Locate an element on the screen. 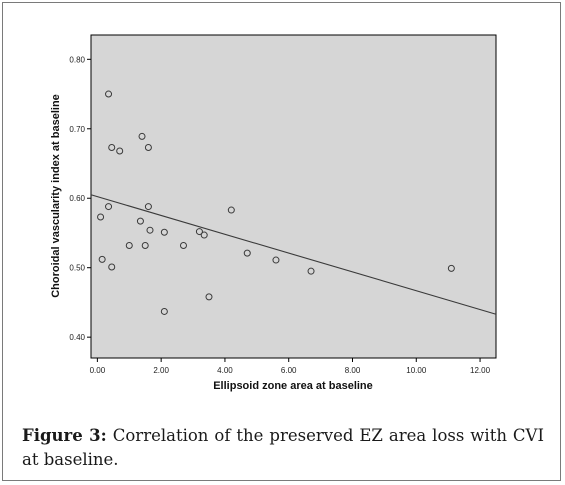 The image size is (565, 485). x-tick-label: 12.00 is located at coordinates (480, 370).